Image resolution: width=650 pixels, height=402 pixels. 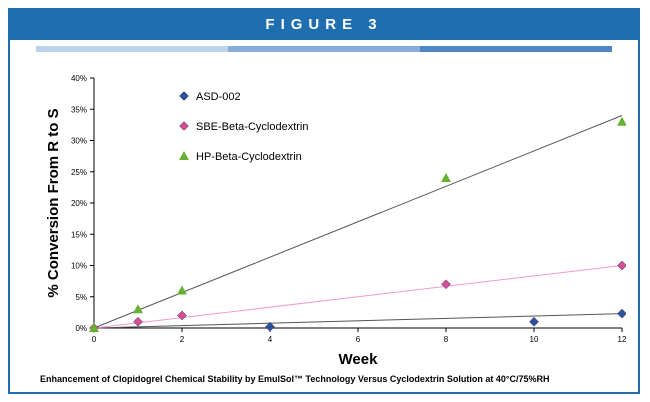 I want to click on legend-label: SBE-Beta-Cyclodextrin, so click(x=252, y=127).